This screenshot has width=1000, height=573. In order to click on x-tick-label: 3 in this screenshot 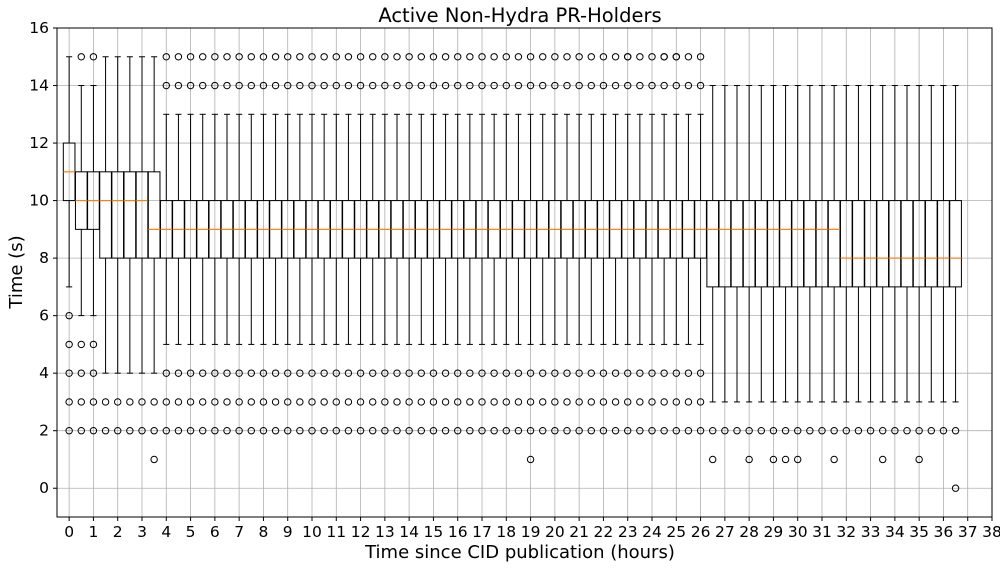, I will do `click(142, 532)`.